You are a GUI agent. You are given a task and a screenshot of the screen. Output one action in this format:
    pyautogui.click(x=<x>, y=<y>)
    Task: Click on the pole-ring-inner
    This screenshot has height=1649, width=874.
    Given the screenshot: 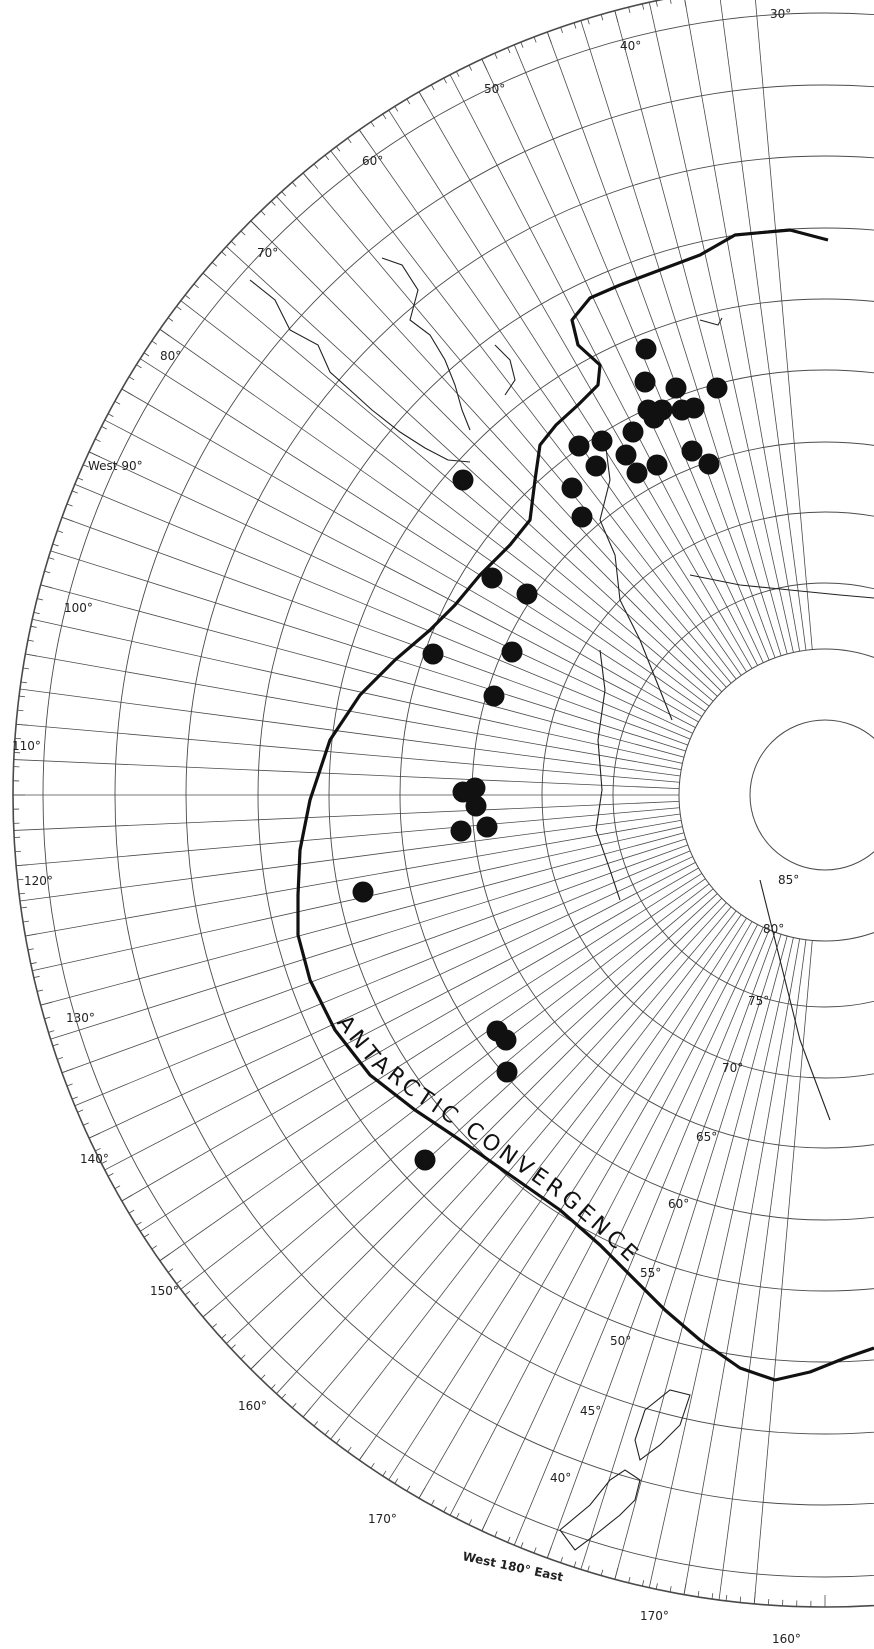 What is the action you would take?
    pyautogui.click(x=811, y=795)
    